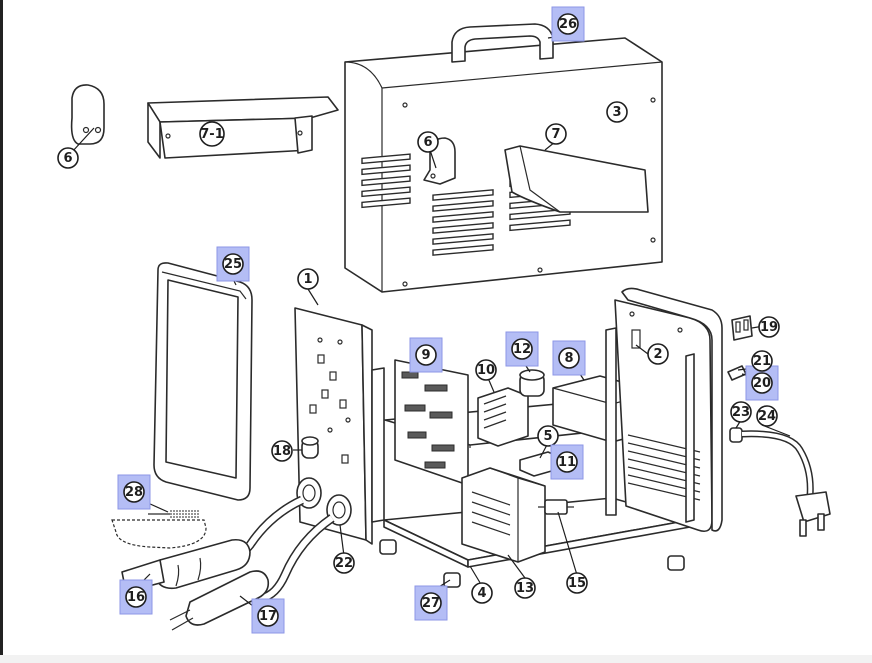  Describe the element at coordinates (243, 127) in the screenshot. I see `loose-tray` at that location.